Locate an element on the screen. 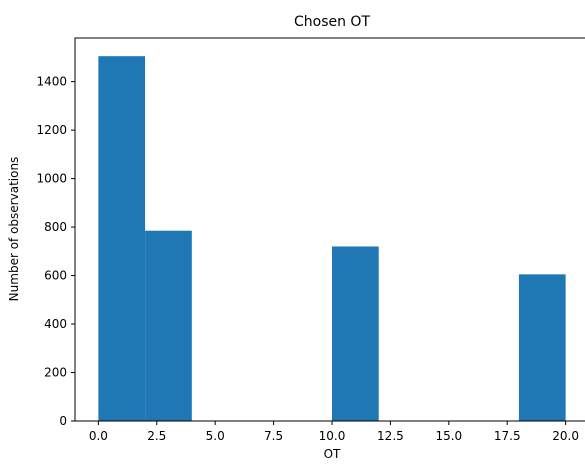 The width and height of the screenshot is (585, 466). x-tick-label: 10.0 is located at coordinates (332, 436).